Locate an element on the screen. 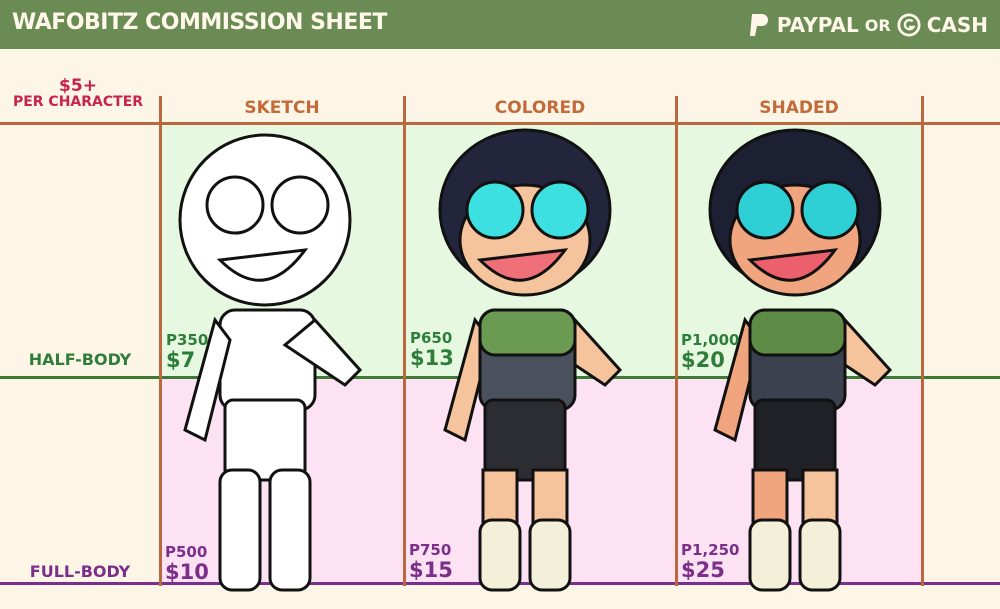 The width and height of the screenshot is (1000, 609). price-half-sketch: P350 $7 is located at coordinates (187, 351).